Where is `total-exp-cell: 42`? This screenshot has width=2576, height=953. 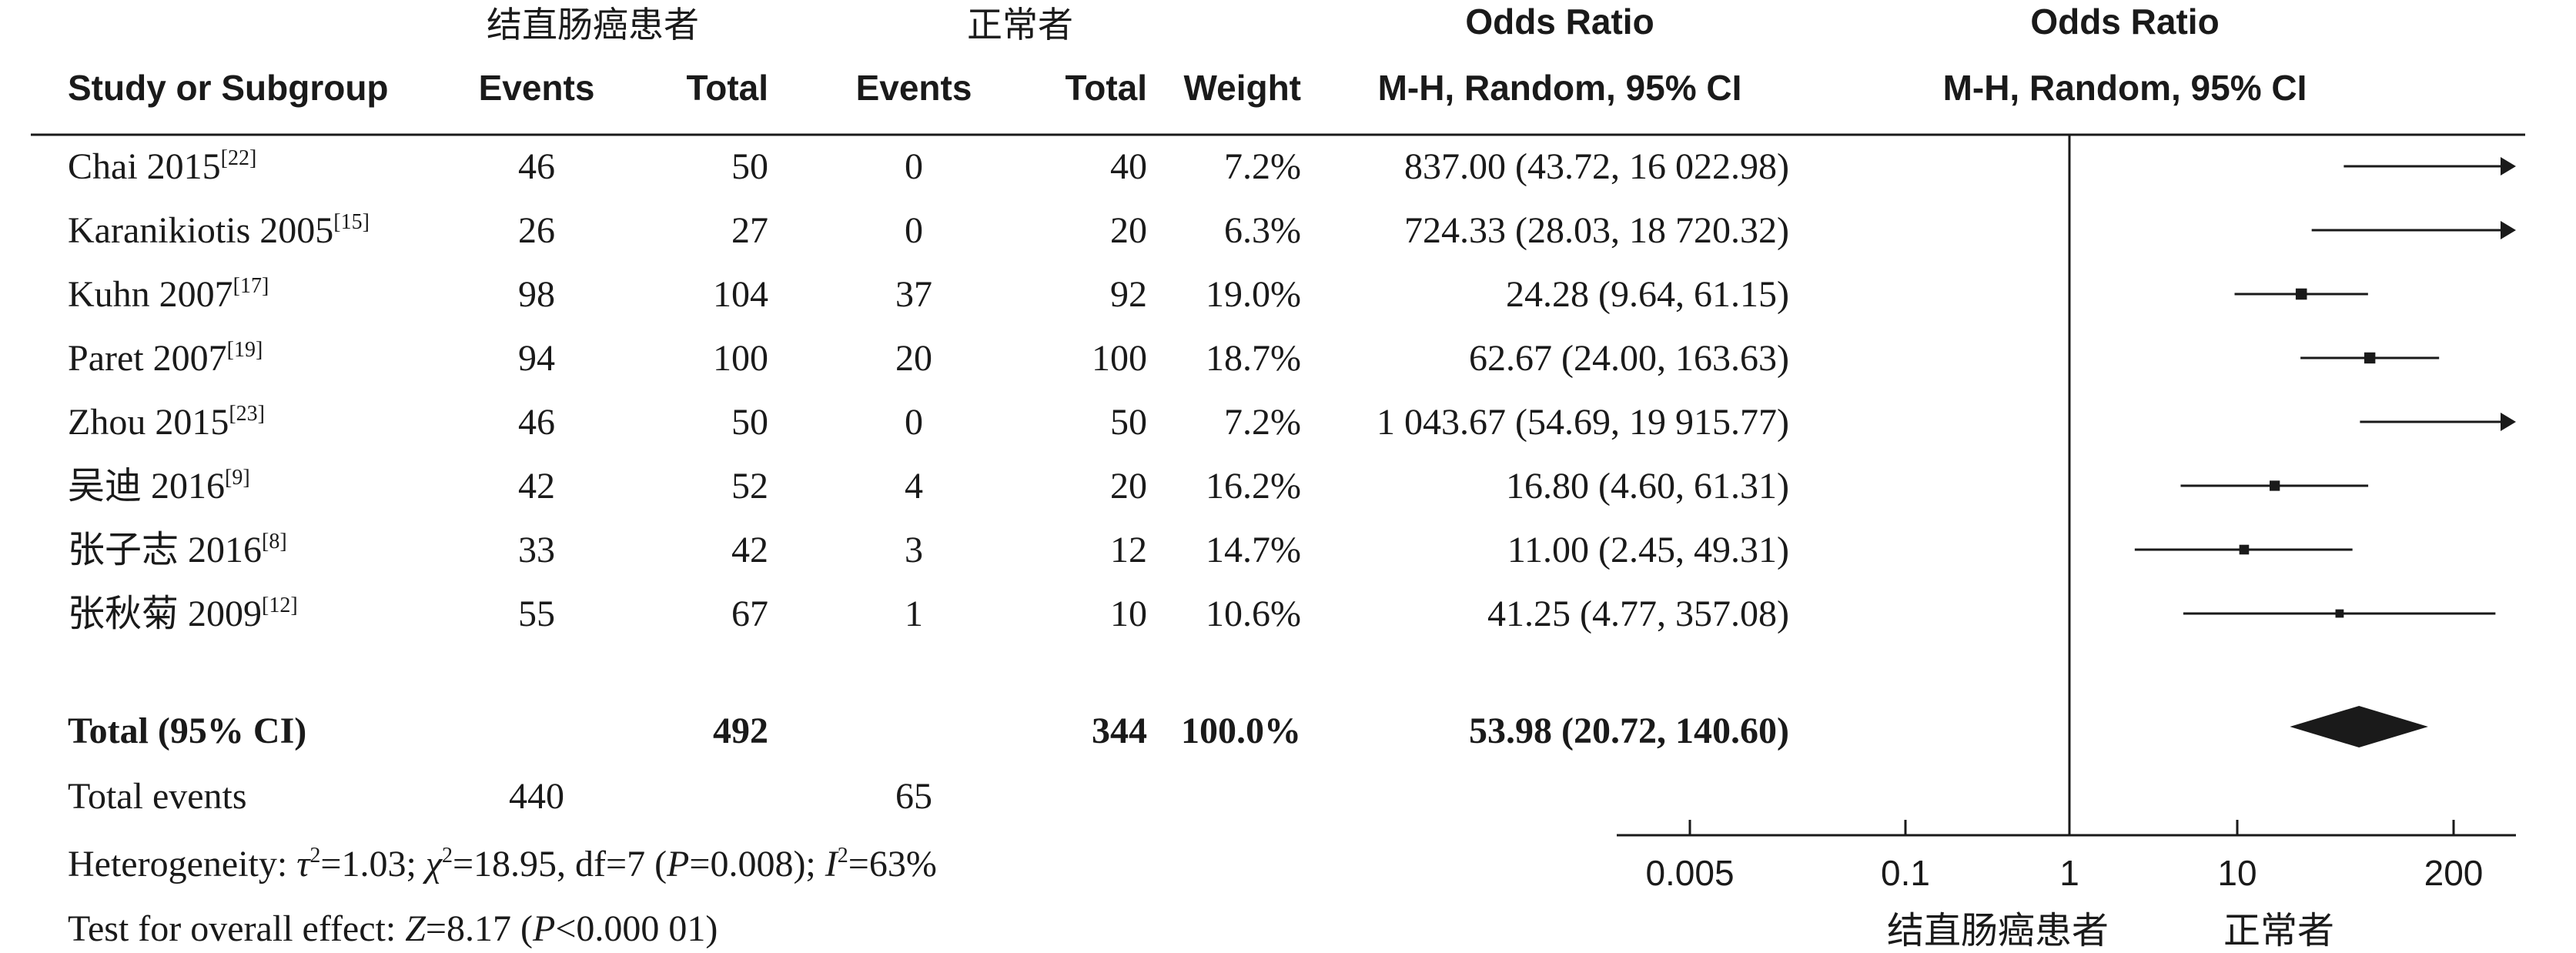 total-exp-cell: 42 is located at coordinates (750, 550).